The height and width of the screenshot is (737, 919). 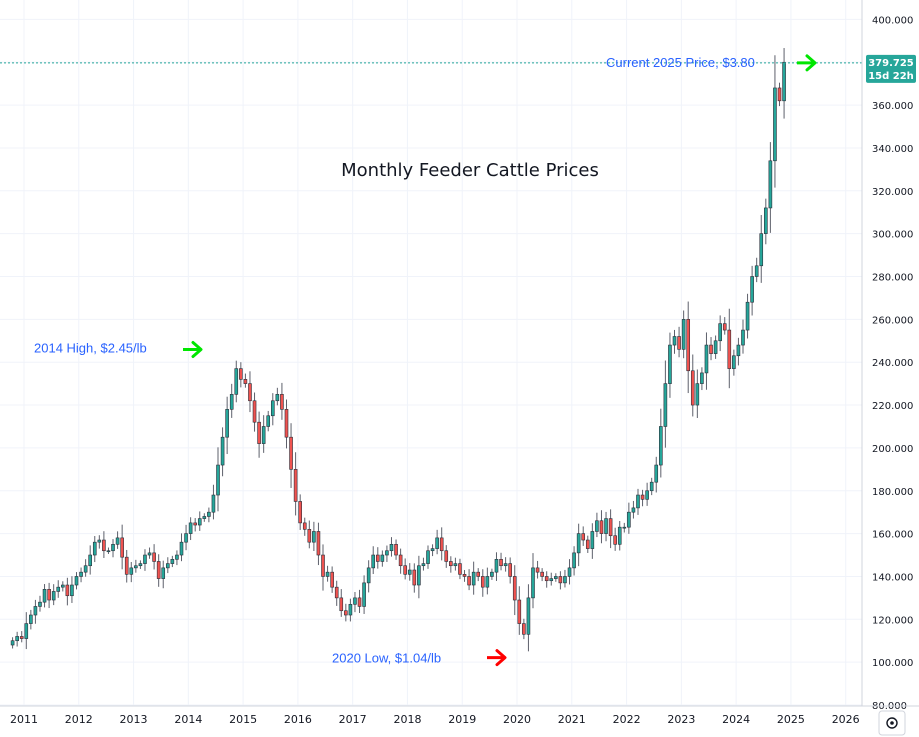 I want to click on y-tick-label: 340.000, so click(x=892, y=149).